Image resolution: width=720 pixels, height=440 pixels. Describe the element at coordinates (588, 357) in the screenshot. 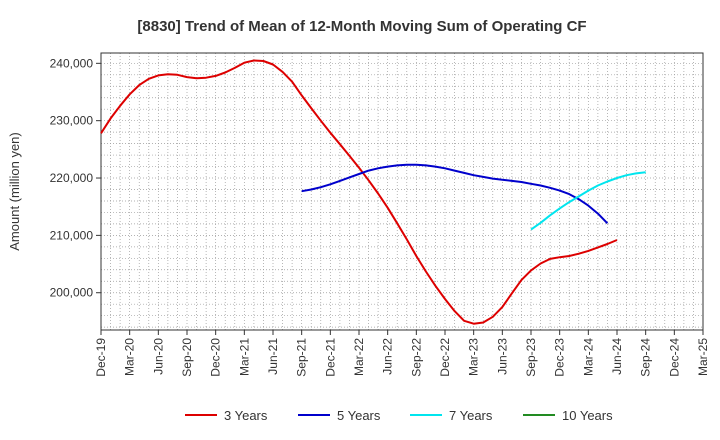

I see `x-tick-label: Mar-24` at that location.